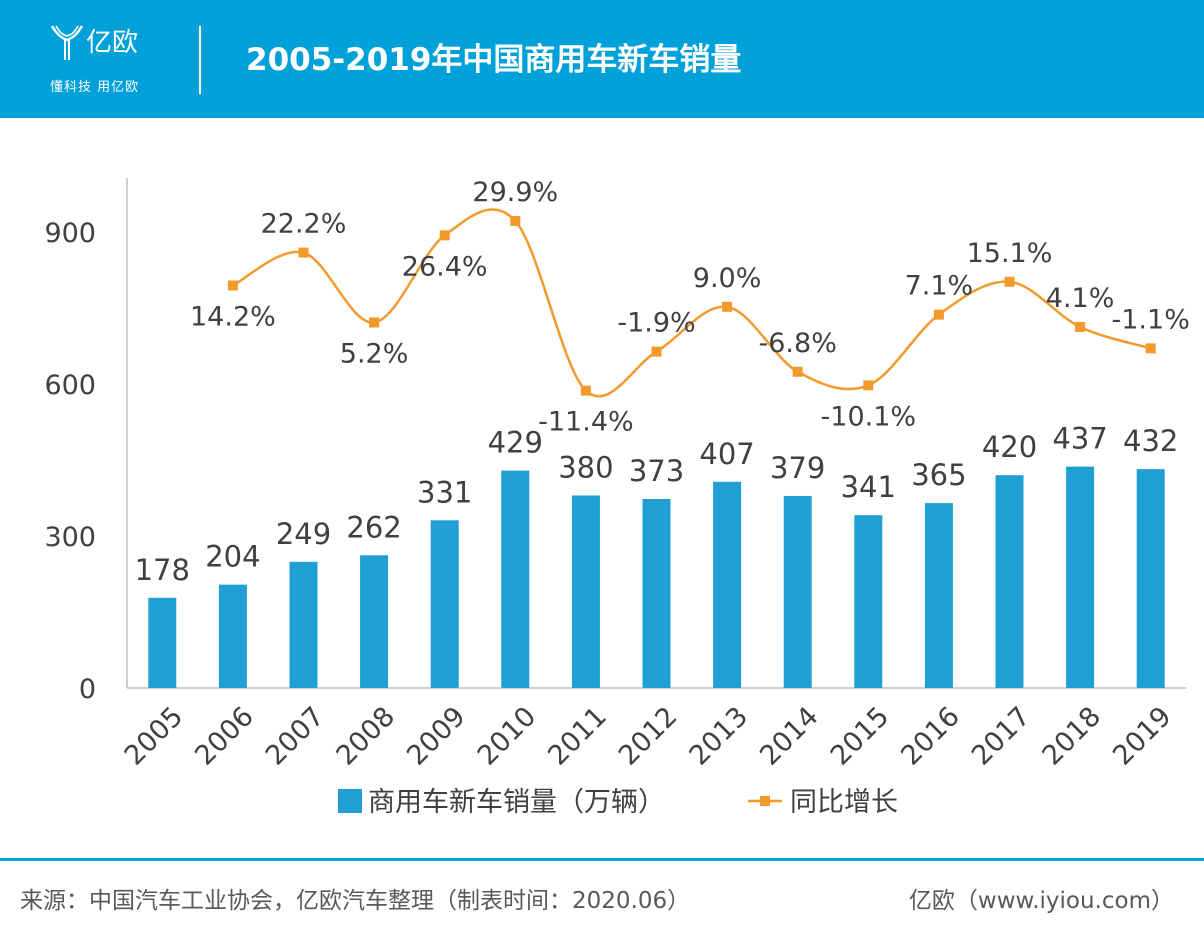 The width and height of the screenshot is (1204, 940). I want to click on x-tick-label: 2017, so click(1001, 736).